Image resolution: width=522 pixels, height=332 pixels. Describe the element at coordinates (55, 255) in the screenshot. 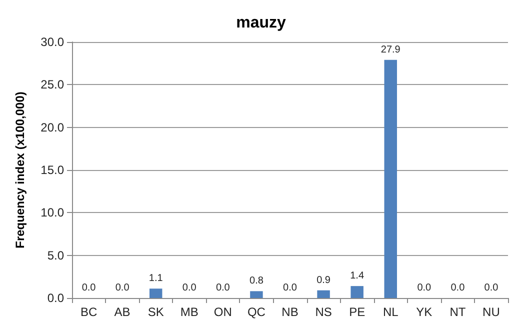

I see `y-tick-label: 5.0` at that location.